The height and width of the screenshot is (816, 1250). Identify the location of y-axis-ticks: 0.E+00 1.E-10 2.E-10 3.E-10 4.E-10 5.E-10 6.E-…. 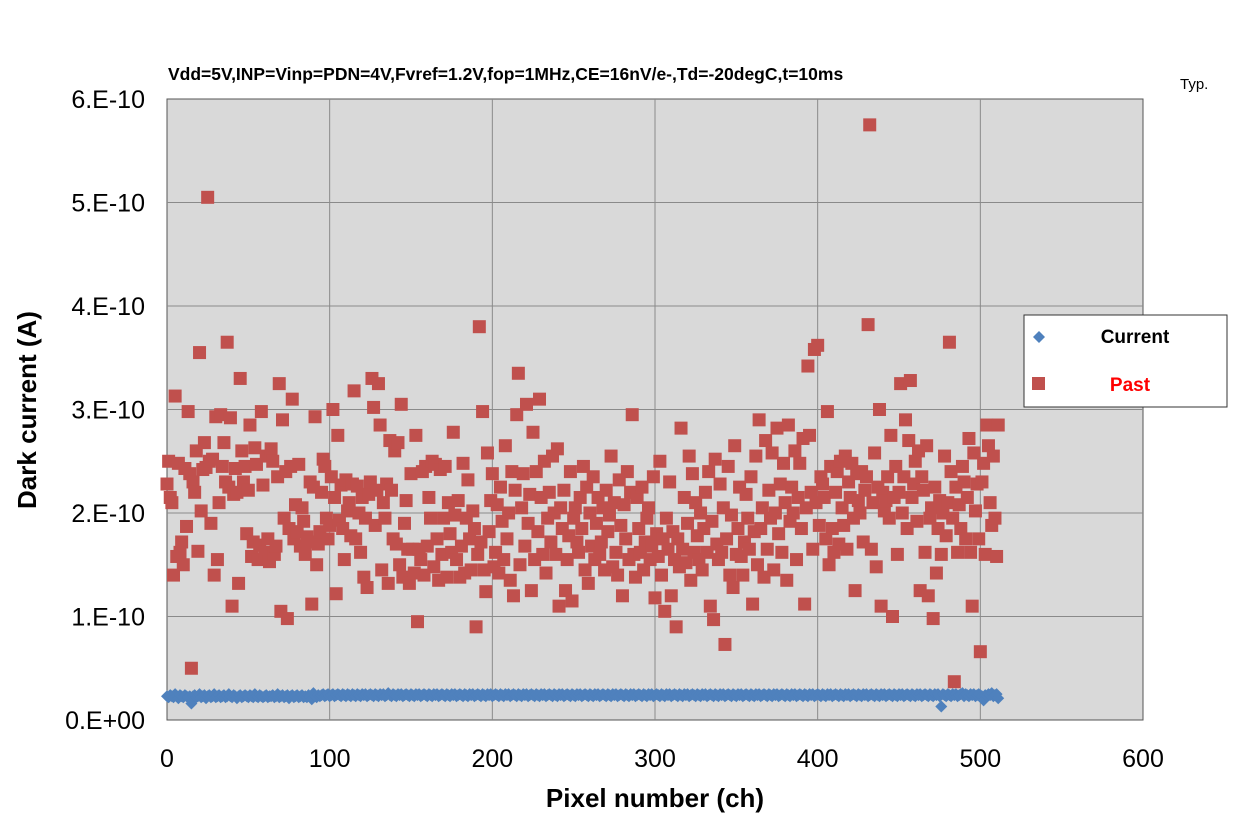
(105, 410).